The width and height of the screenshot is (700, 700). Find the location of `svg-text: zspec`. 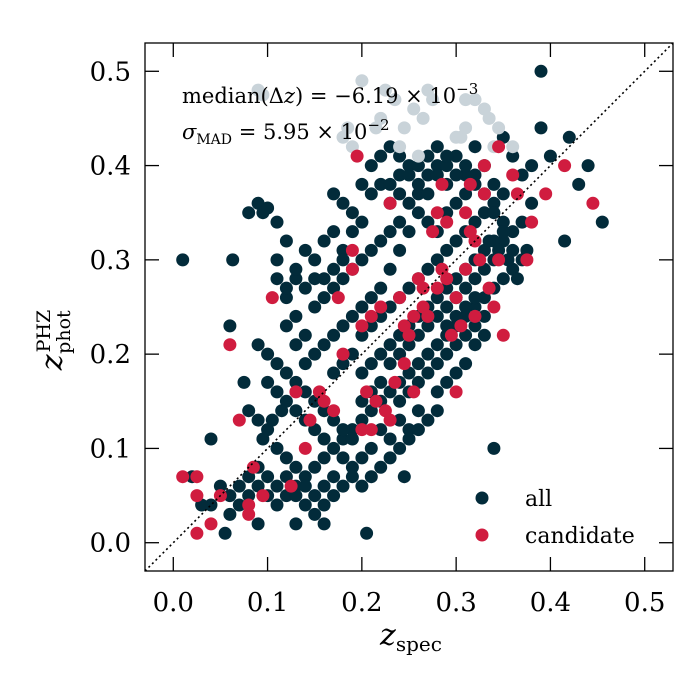

svg-text: zspec is located at coordinates (410, 637).